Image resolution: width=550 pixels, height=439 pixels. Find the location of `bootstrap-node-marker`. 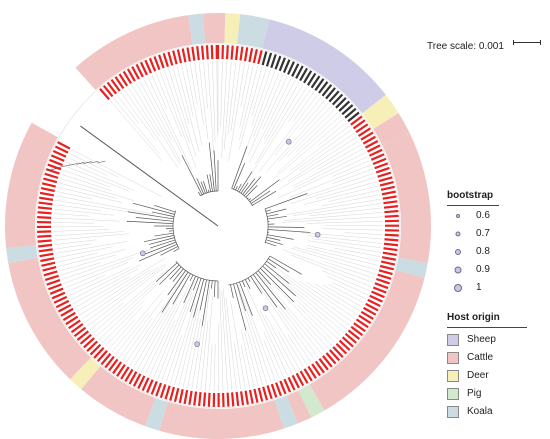

bootstrap-node-marker is located at coordinates (265, 308).